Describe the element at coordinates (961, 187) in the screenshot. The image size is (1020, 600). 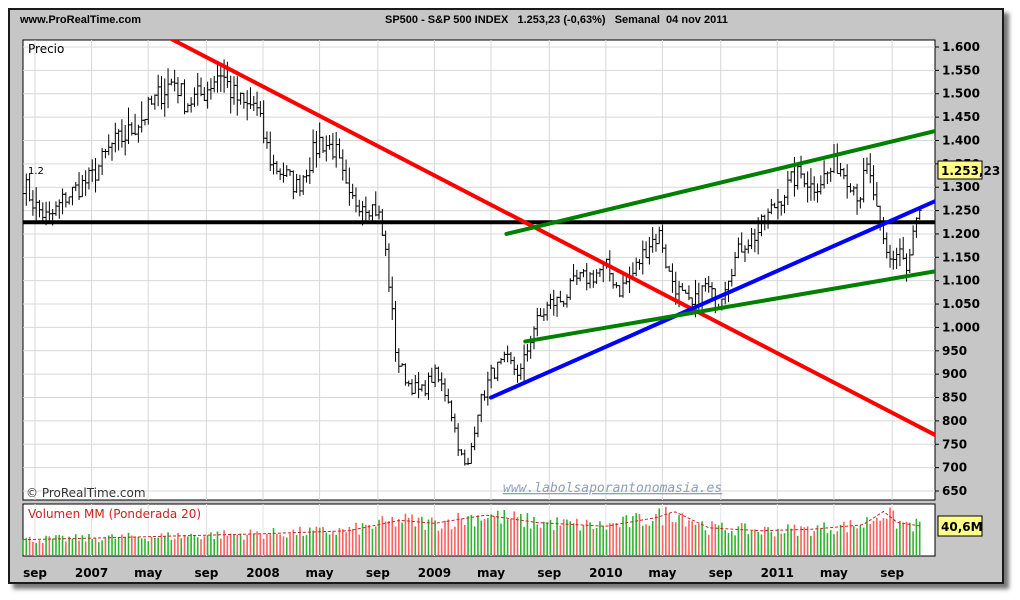
I see `y-tick-label: 1.300` at that location.